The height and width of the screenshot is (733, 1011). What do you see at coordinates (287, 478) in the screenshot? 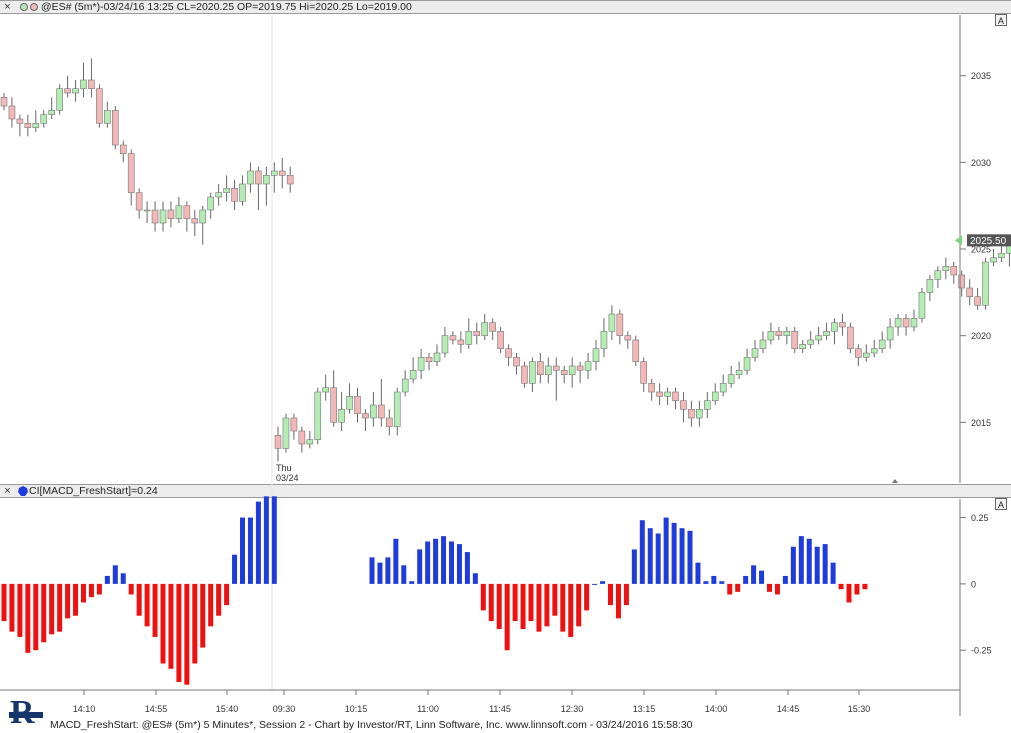
I see `session-label-date: 03/24` at bounding box center [287, 478].